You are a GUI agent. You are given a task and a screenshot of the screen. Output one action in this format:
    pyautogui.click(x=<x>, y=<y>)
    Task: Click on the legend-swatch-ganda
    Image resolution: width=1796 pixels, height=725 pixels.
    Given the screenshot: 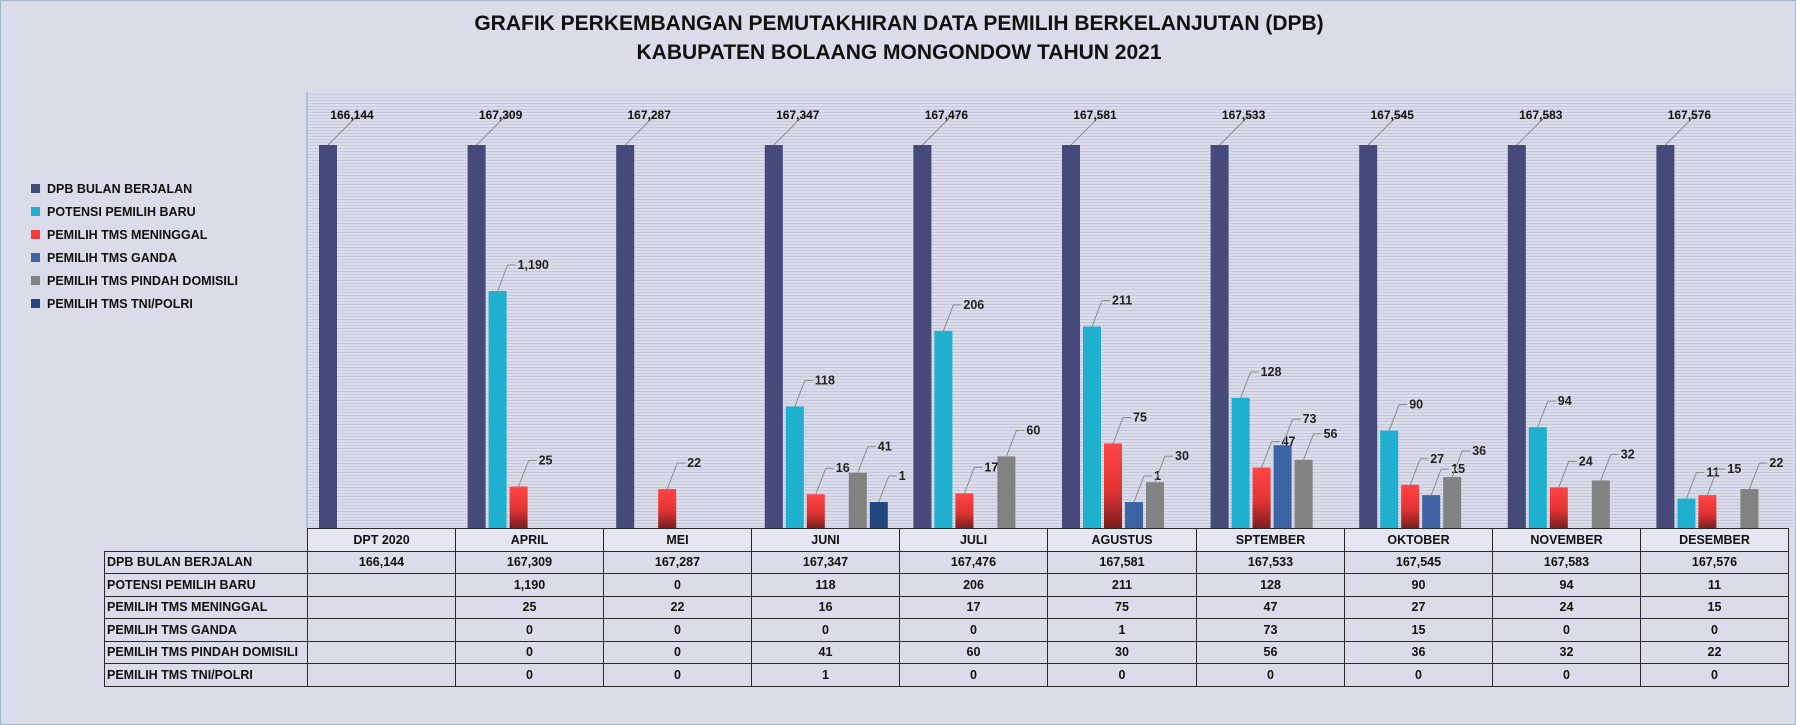 What is the action you would take?
    pyautogui.click(x=35, y=257)
    